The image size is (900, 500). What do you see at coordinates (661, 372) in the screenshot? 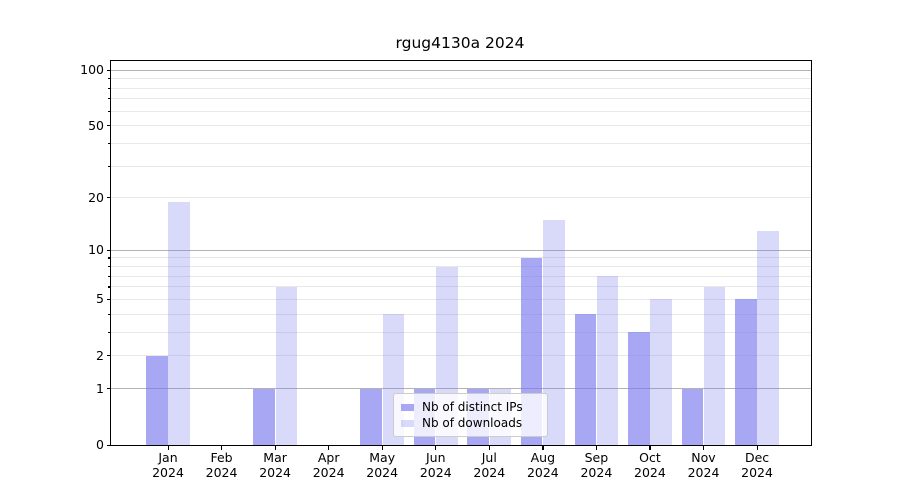
I see `bar-downloads-oct` at bounding box center [661, 372].